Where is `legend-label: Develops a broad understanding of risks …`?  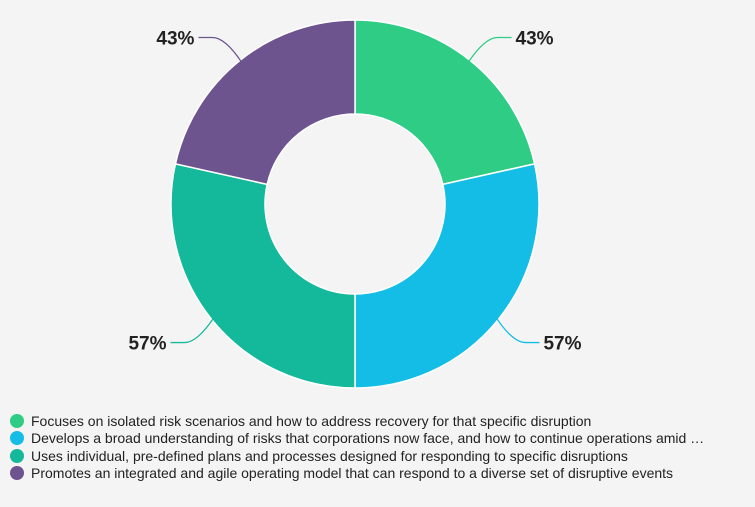
legend-label: Develops a broad understanding of risks … is located at coordinates (368, 438).